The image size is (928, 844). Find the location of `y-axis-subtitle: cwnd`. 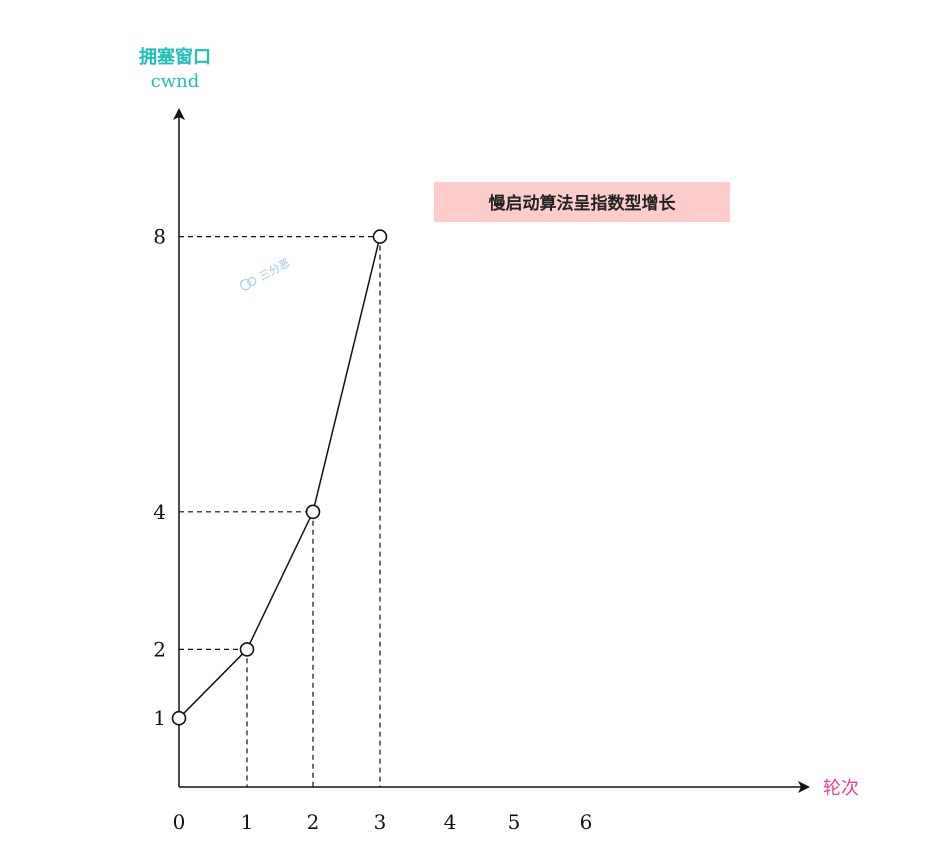

y-axis-subtitle: cwnd is located at coordinates (175, 81).